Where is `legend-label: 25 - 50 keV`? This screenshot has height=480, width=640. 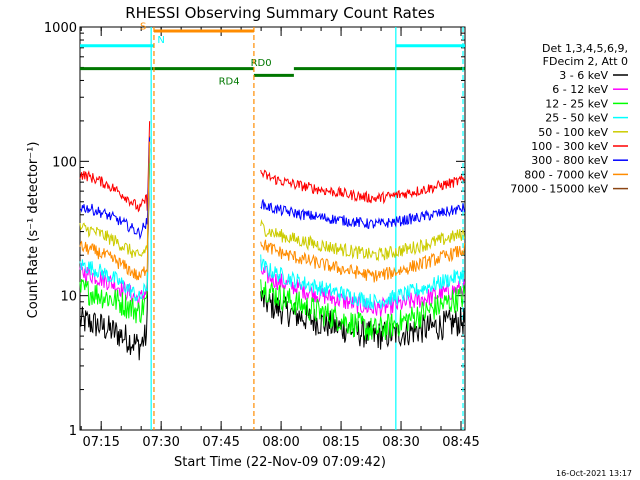
legend-label: 25 - 50 keV is located at coordinates (576, 118).